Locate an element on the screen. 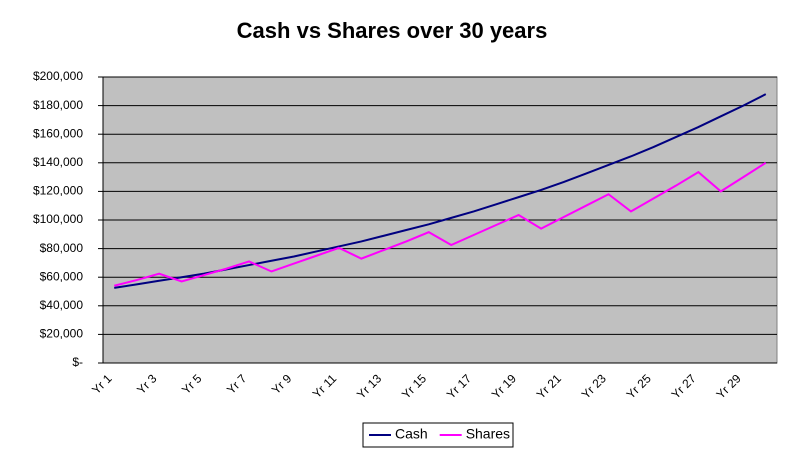 The height and width of the screenshot is (452, 785). x-tick-label: Yr 3 is located at coordinates (147, 384).